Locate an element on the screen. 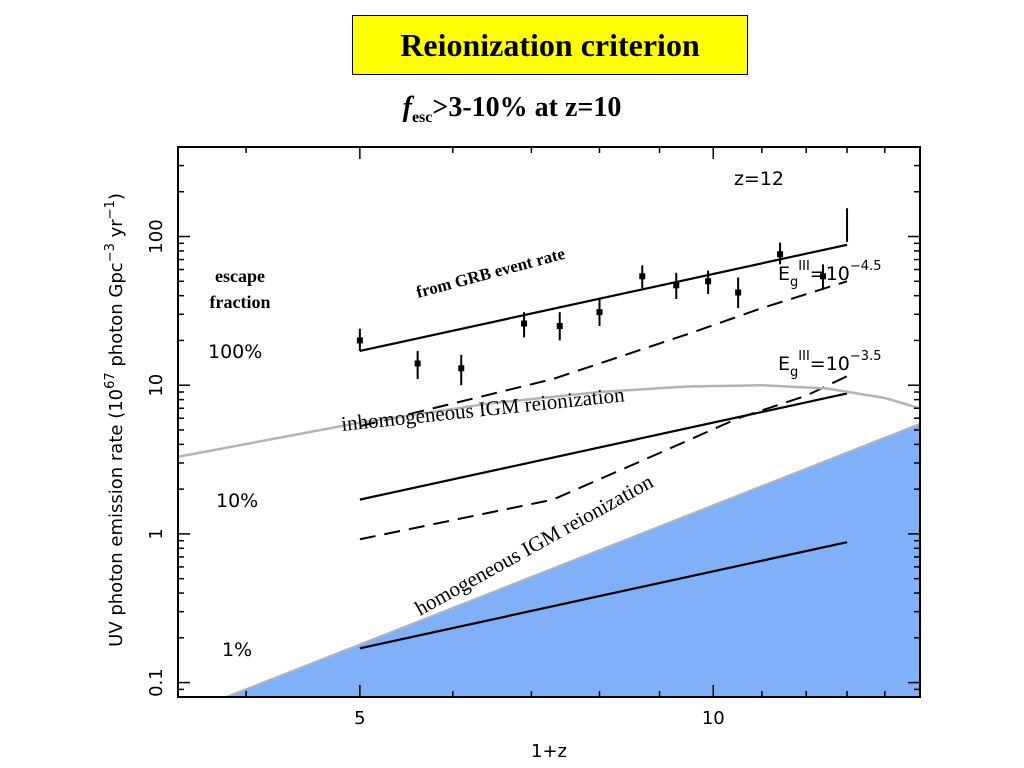  slide-subtitle: fesc>3-10% at z=10 is located at coordinates (512, 109).